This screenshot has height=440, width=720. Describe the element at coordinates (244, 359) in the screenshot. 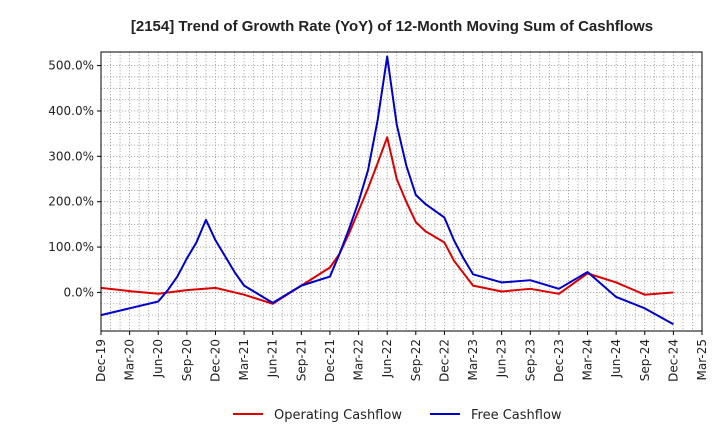

I see `x-tick-label: Mar-21` at that location.